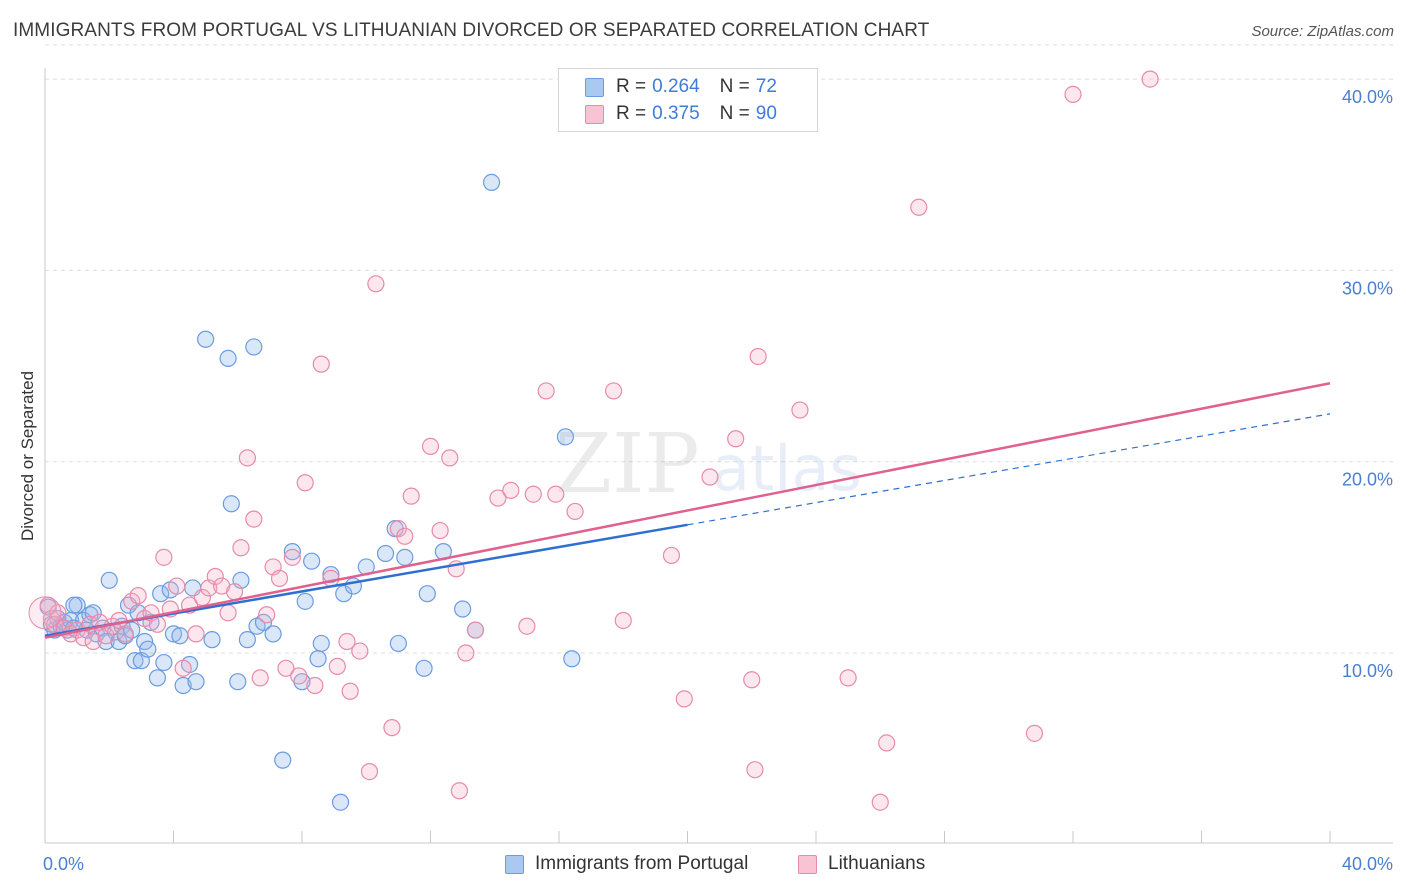  I want to click on y-tick-label: 10.0%, so click(1367, 671).